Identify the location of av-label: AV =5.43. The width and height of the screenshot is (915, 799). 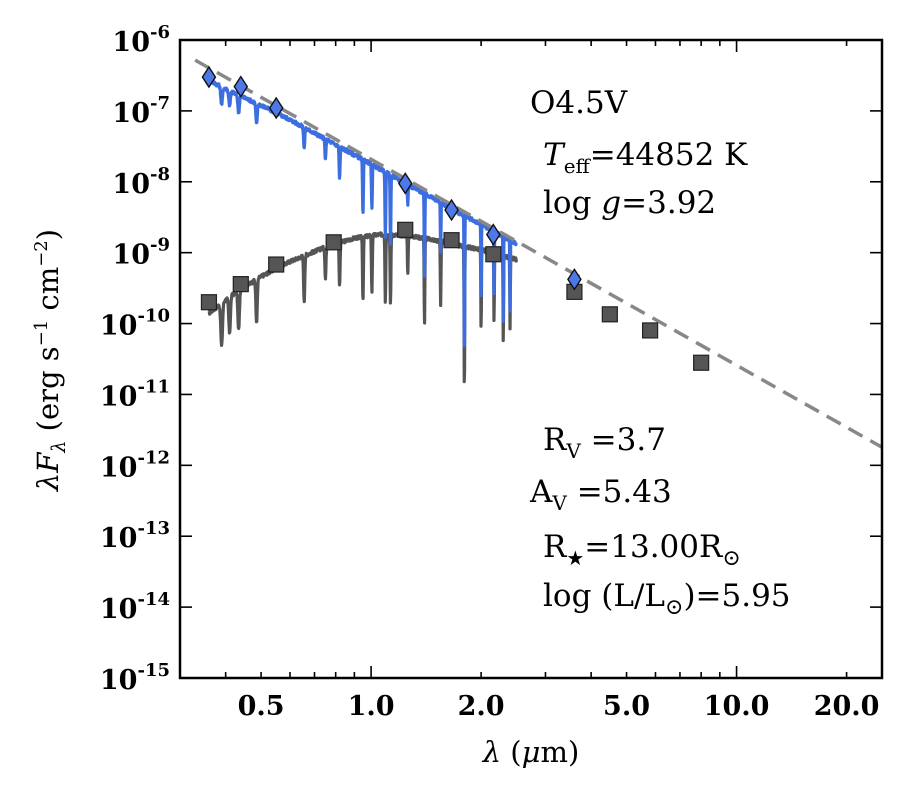
(600, 494).